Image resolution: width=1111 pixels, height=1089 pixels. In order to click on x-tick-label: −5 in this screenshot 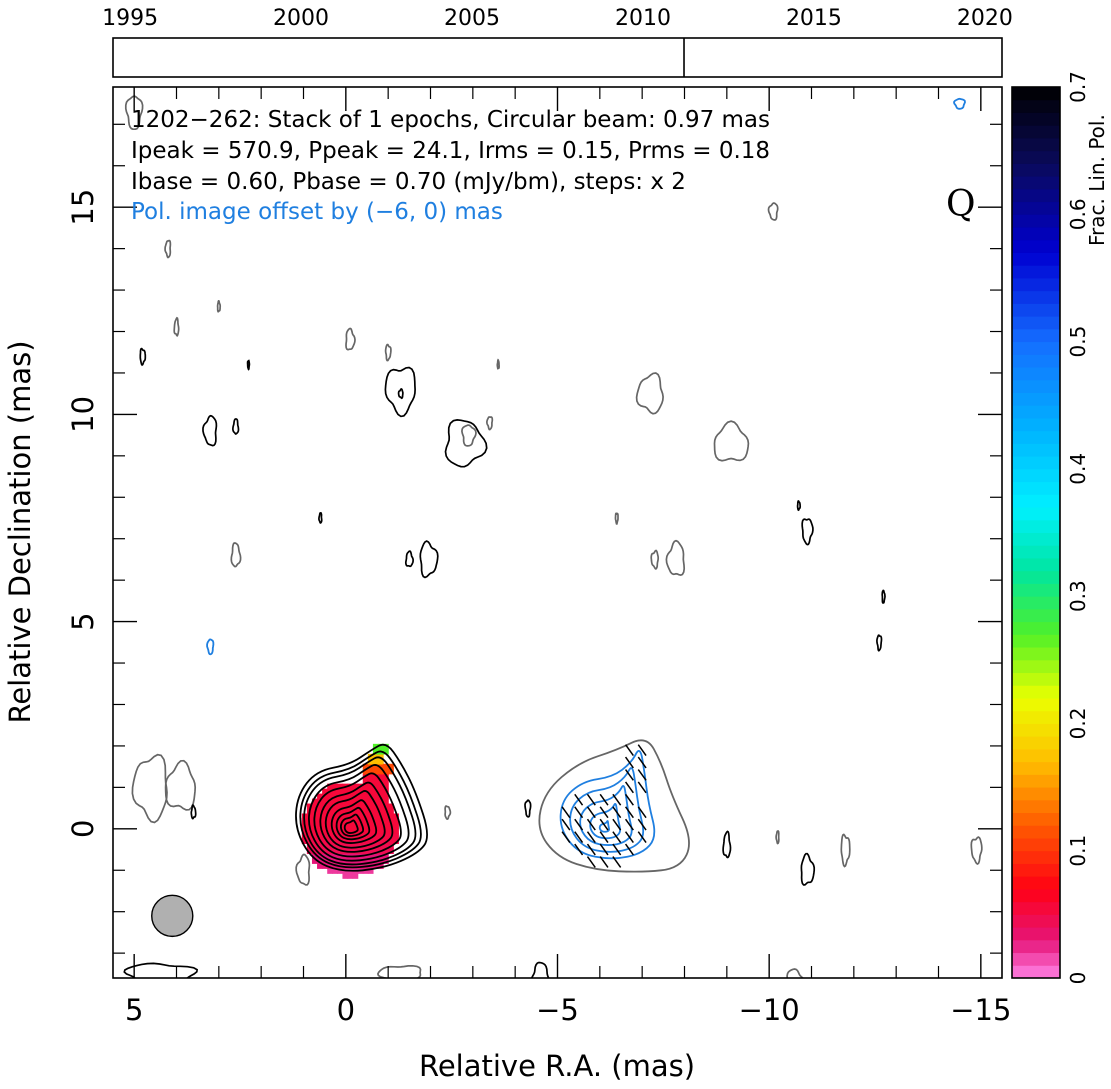, I will do `click(557, 1010)`.